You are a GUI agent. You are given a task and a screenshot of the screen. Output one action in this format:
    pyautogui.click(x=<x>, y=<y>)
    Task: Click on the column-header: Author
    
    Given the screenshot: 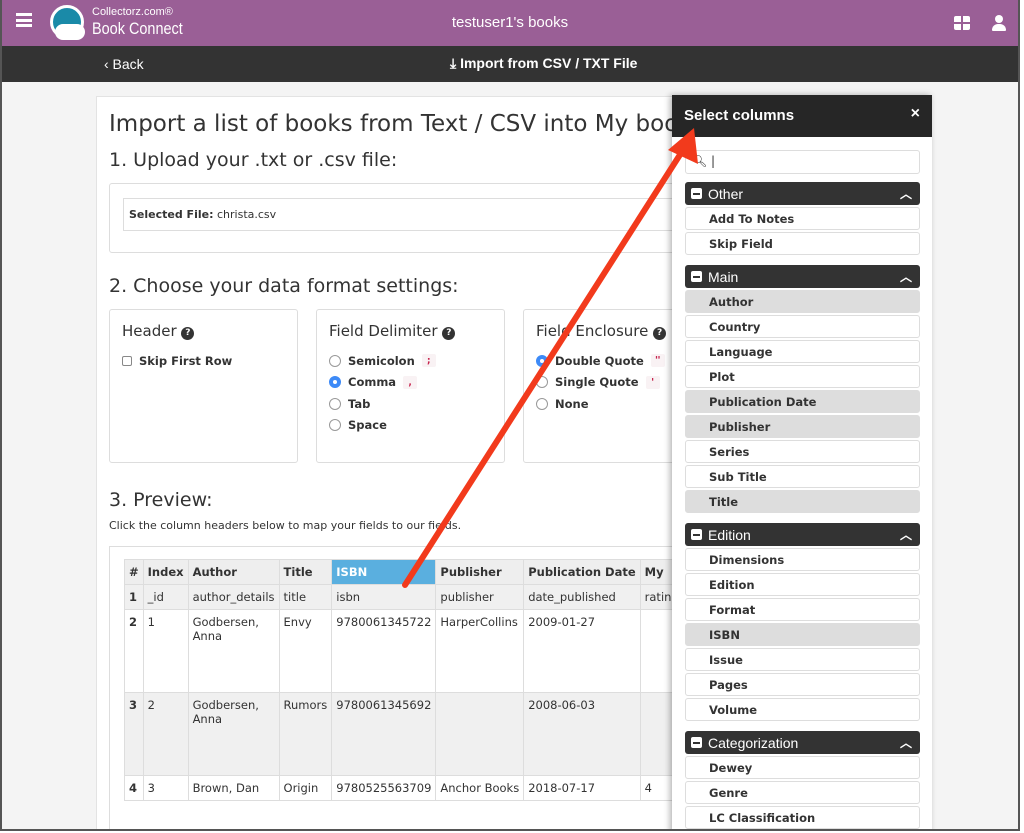 What is the action you would take?
    pyautogui.click(x=233, y=572)
    